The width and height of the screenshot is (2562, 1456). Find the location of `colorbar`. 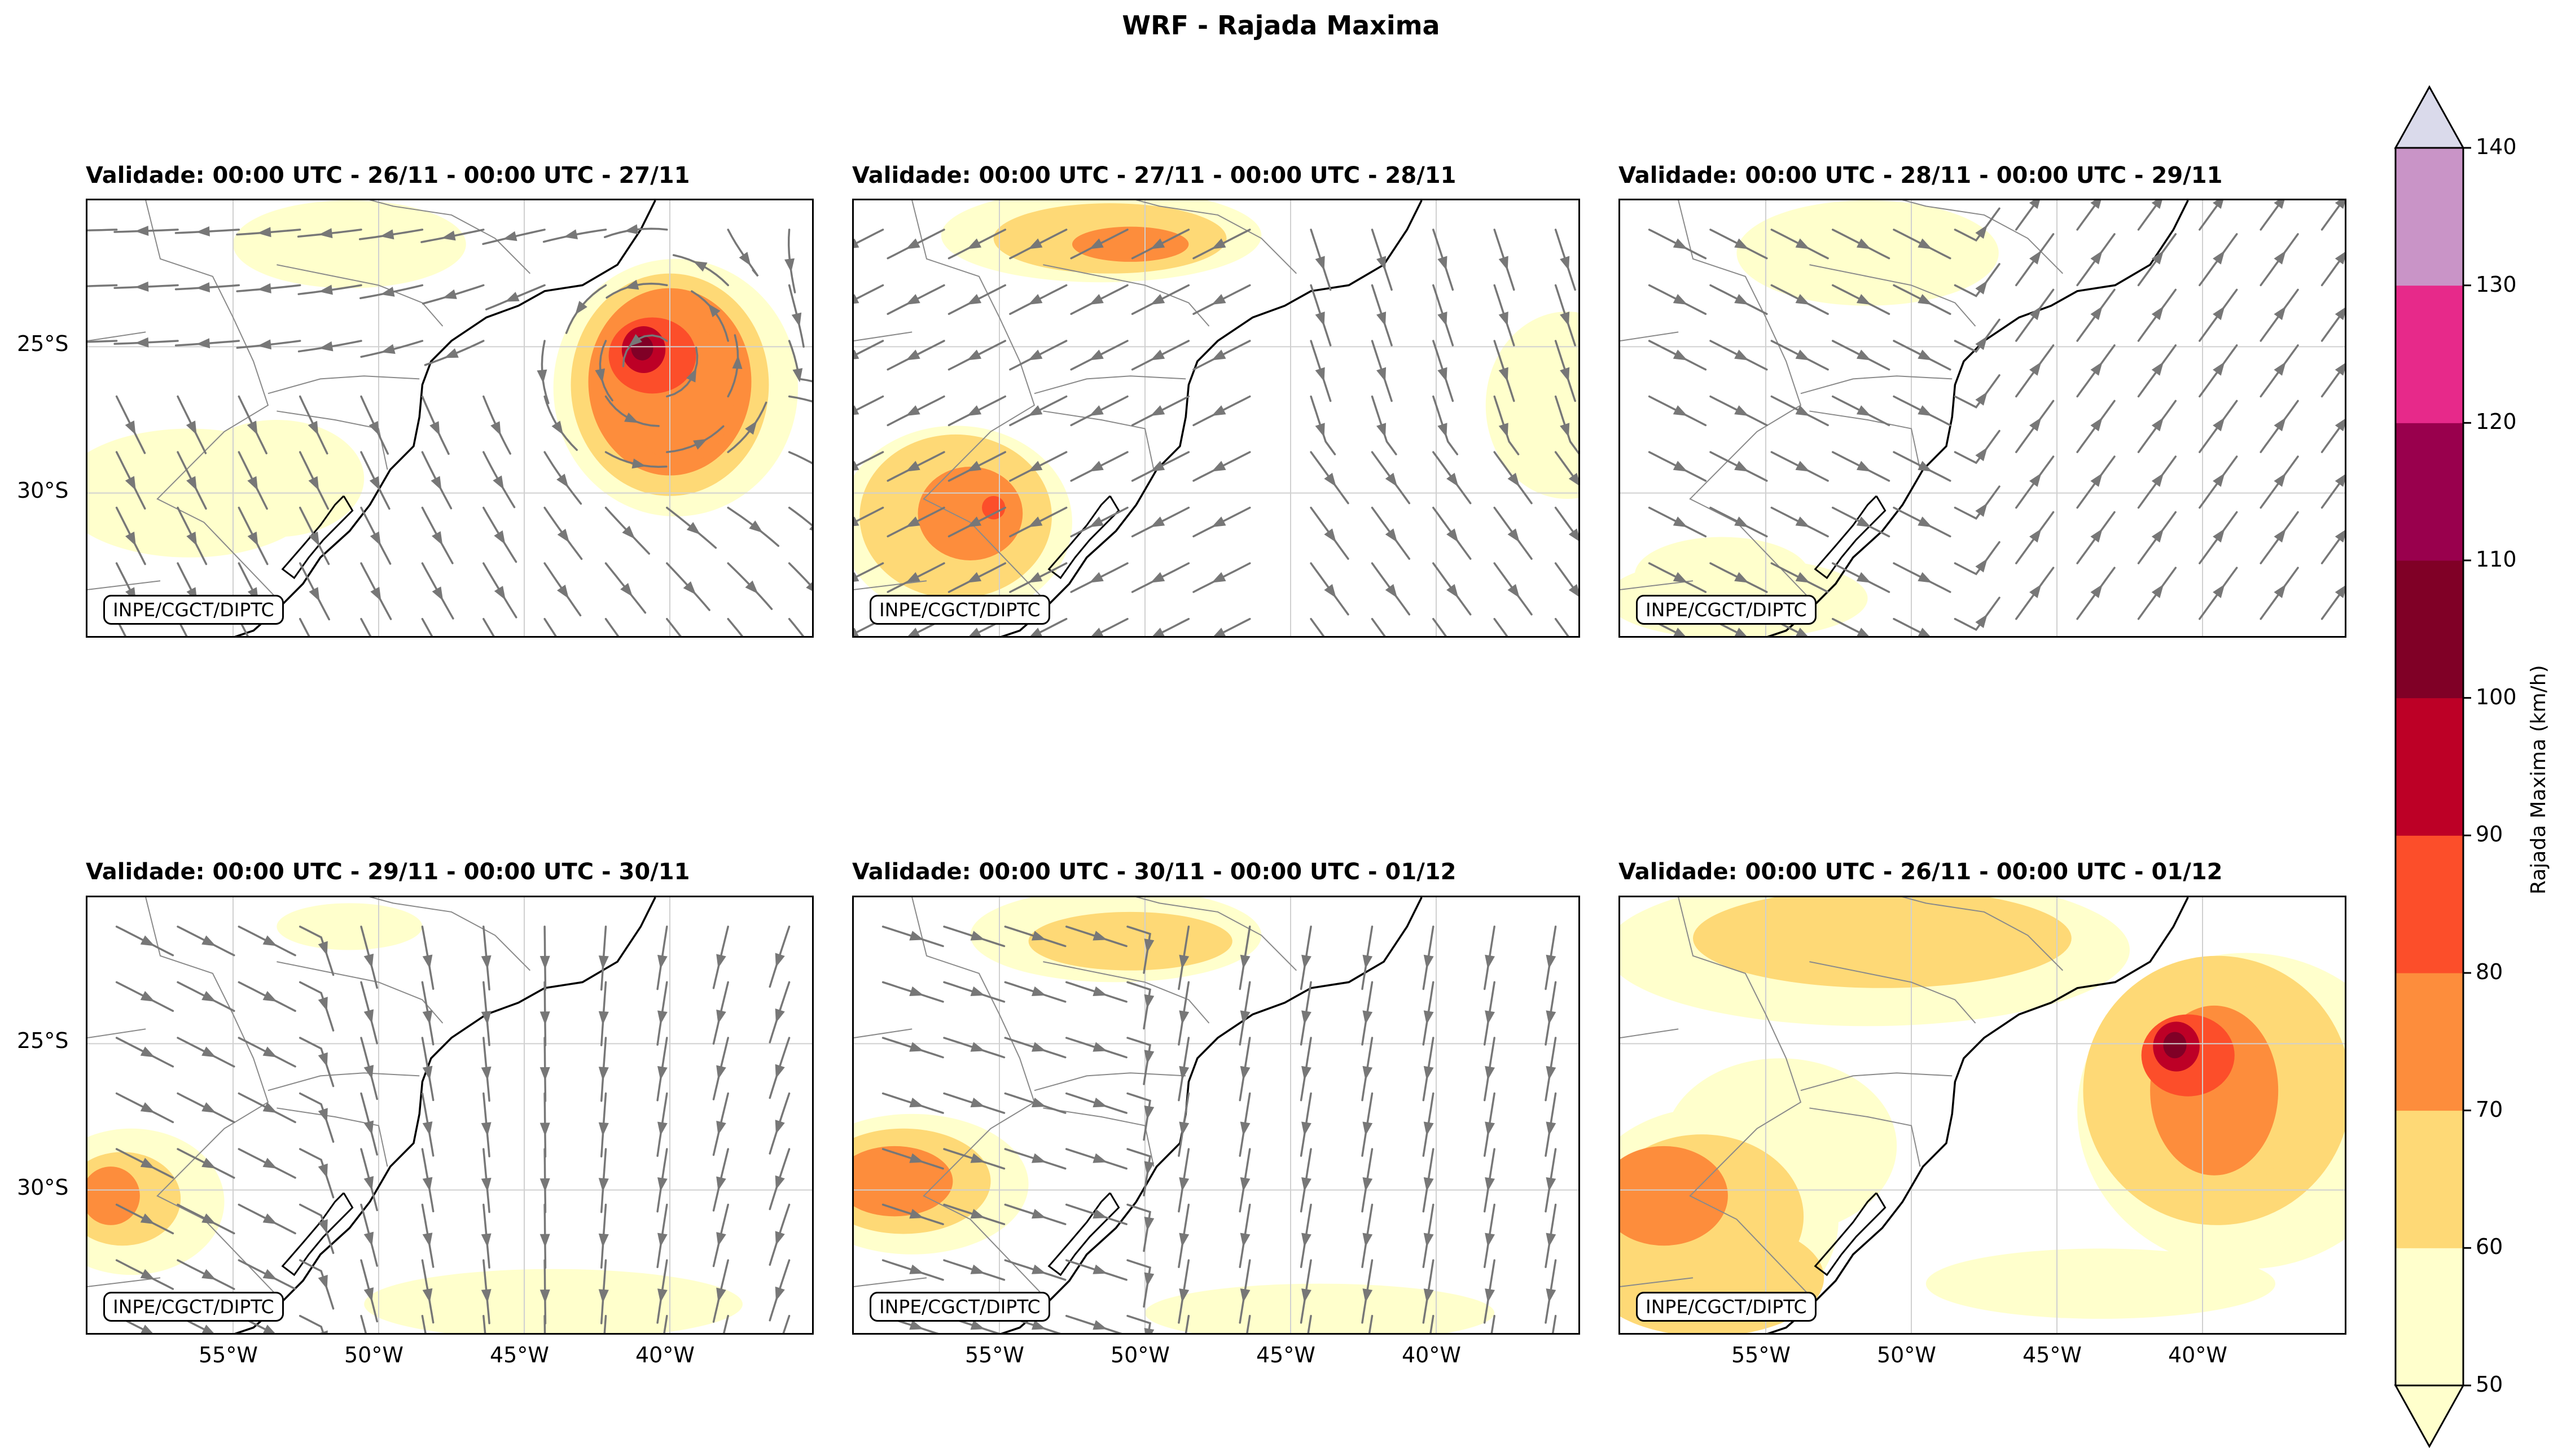

colorbar is located at coordinates (2432, 767).